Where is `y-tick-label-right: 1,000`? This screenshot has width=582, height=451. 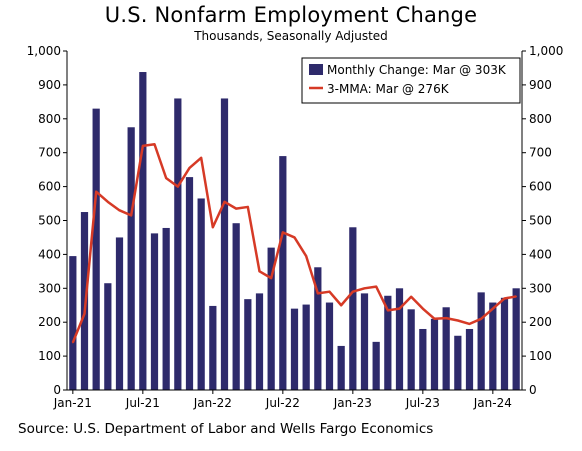 y-tick-label-right: 1,000 is located at coordinates (546, 51).